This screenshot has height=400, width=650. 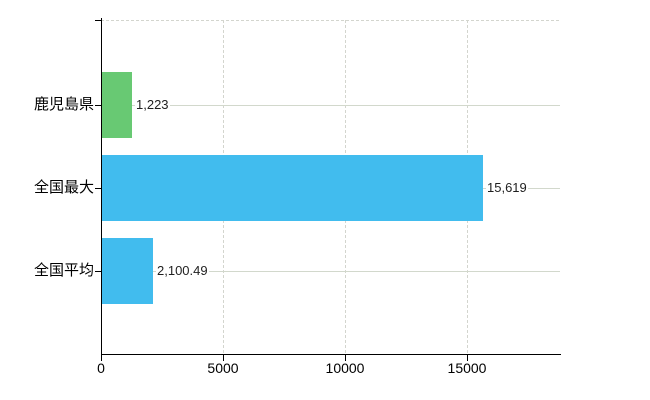 What do you see at coordinates (223, 368) in the screenshot?
I see `x-tick-label: 5000` at bounding box center [223, 368].